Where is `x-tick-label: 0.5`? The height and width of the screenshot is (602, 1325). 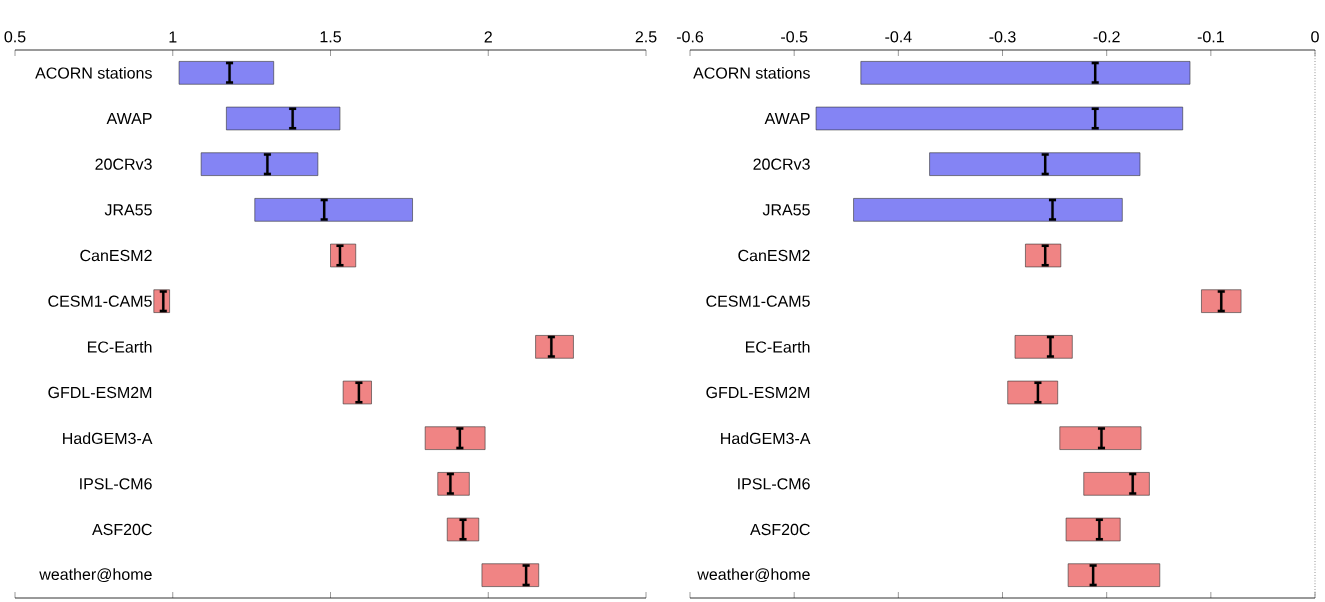 x-tick-label: 0.5 is located at coordinates (15, 37).